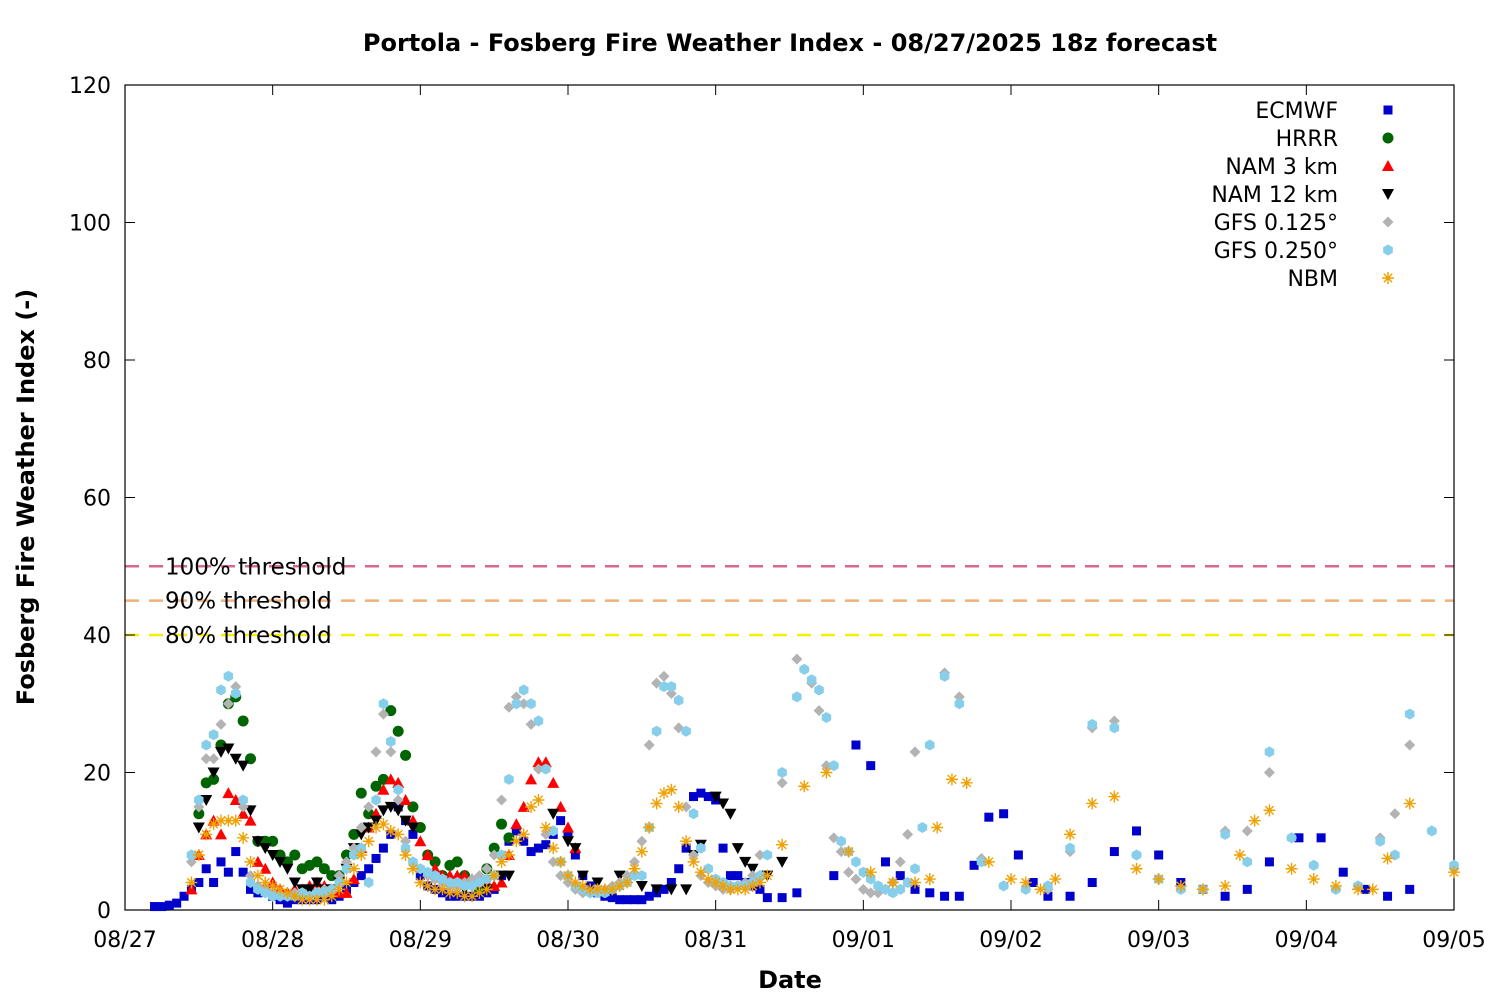 The width and height of the screenshot is (1500, 1000). What do you see at coordinates (90, 86) in the screenshot?
I see `y-tick-label: 120` at bounding box center [90, 86].